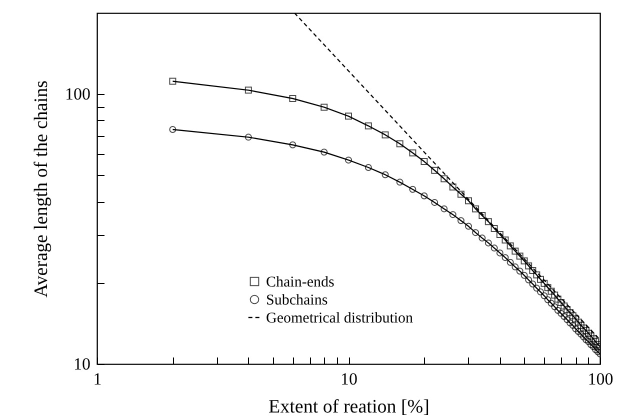 Image resolution: width=619 pixels, height=416 pixels. What do you see at coordinates (97, 379) in the screenshot?
I see `x-tick-label: 1` at bounding box center [97, 379].